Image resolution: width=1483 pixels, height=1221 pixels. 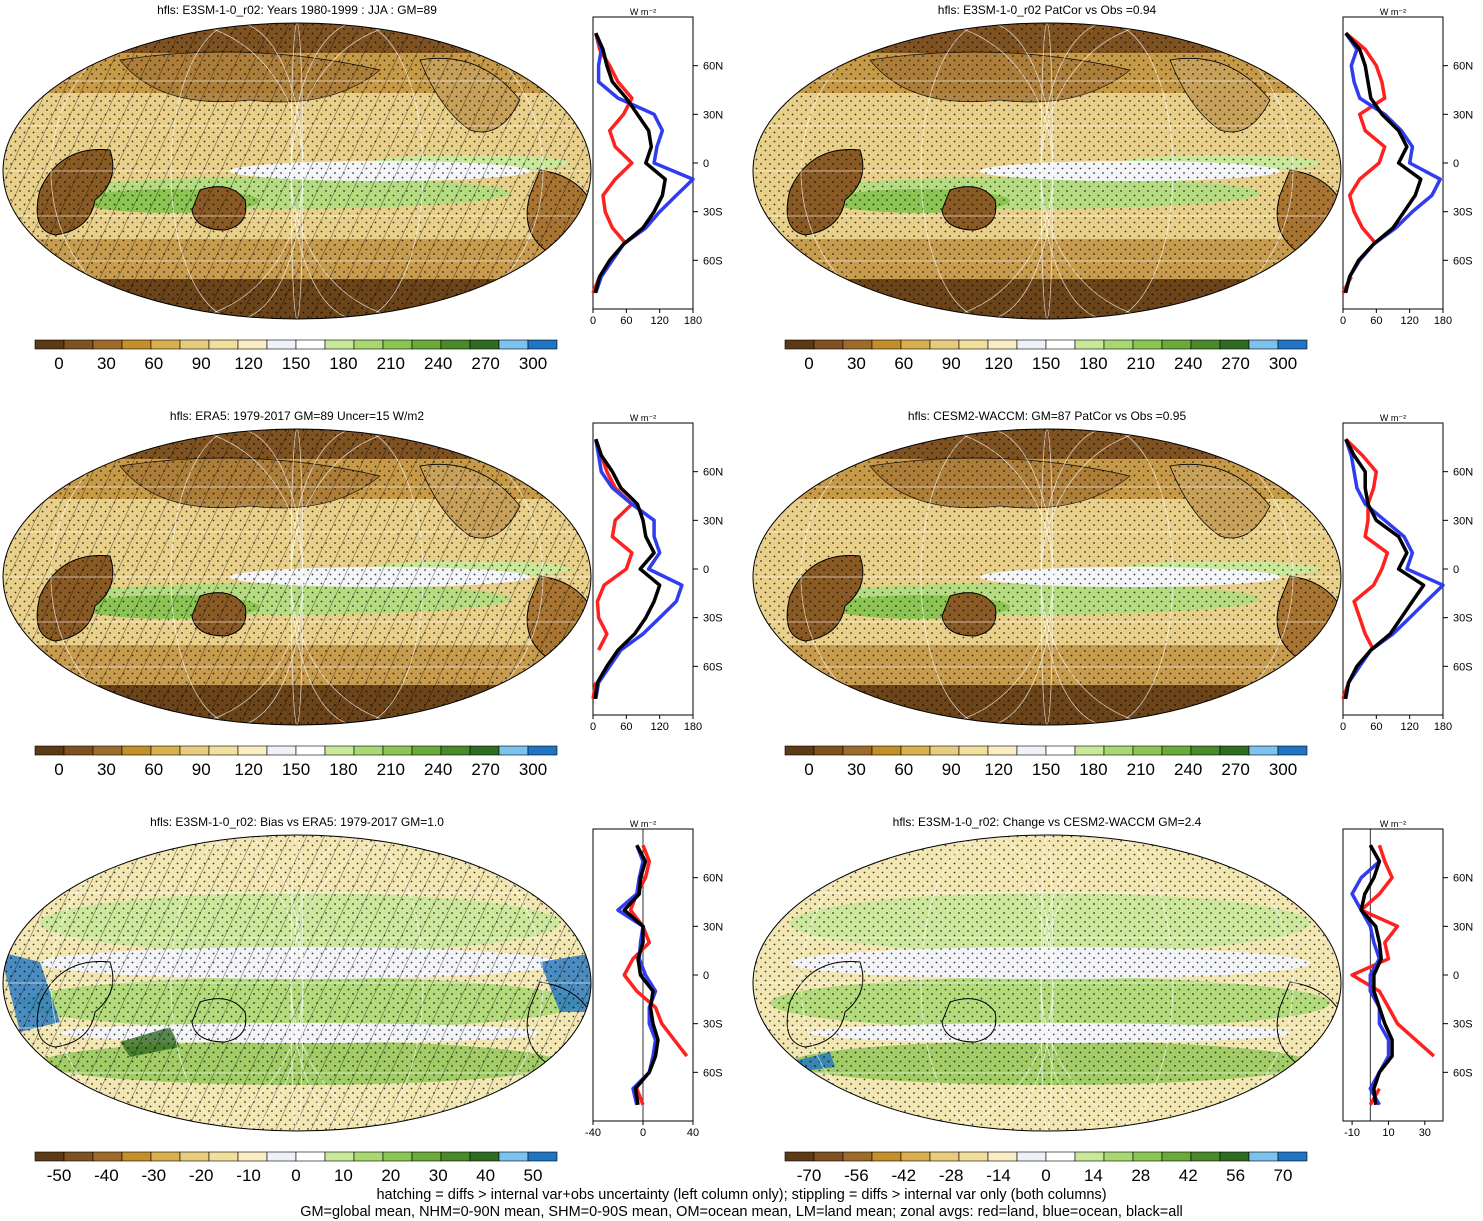 I want to click on zonal-mean-panel: W m⁻² 60N 30N 0 30S 60S -40 0 40, so click(x=654, y=979).